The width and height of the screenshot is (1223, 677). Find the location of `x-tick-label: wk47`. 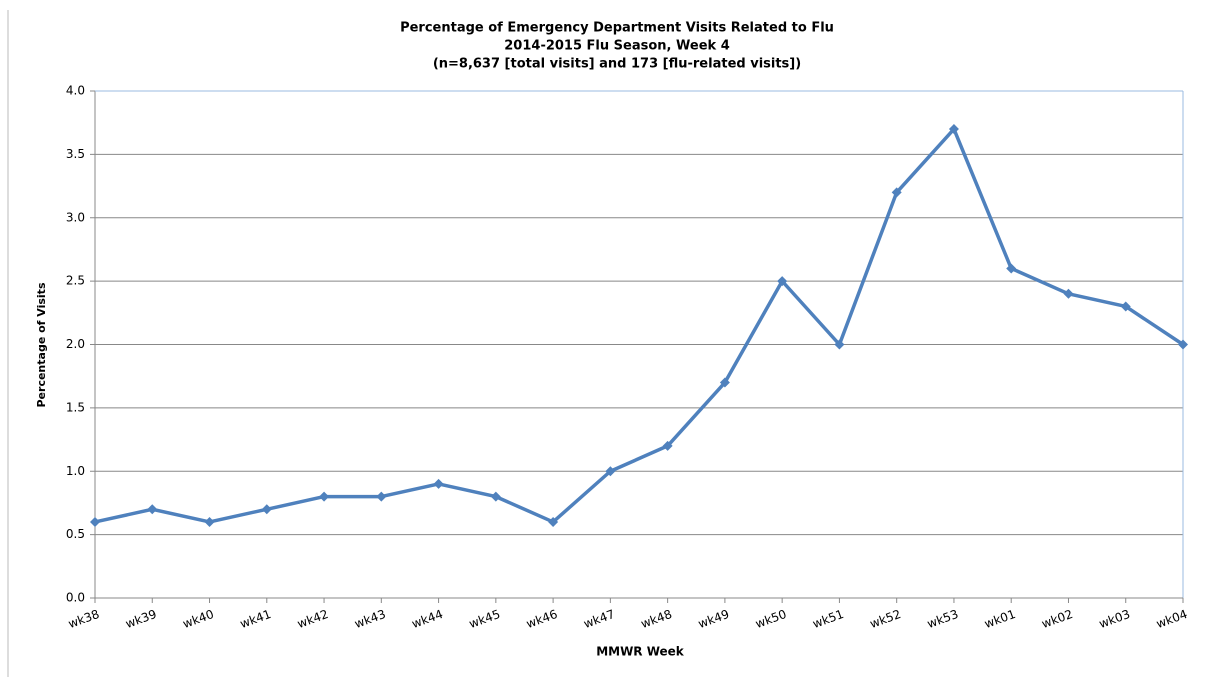

x-tick-label: wk47 is located at coordinates (599, 619).